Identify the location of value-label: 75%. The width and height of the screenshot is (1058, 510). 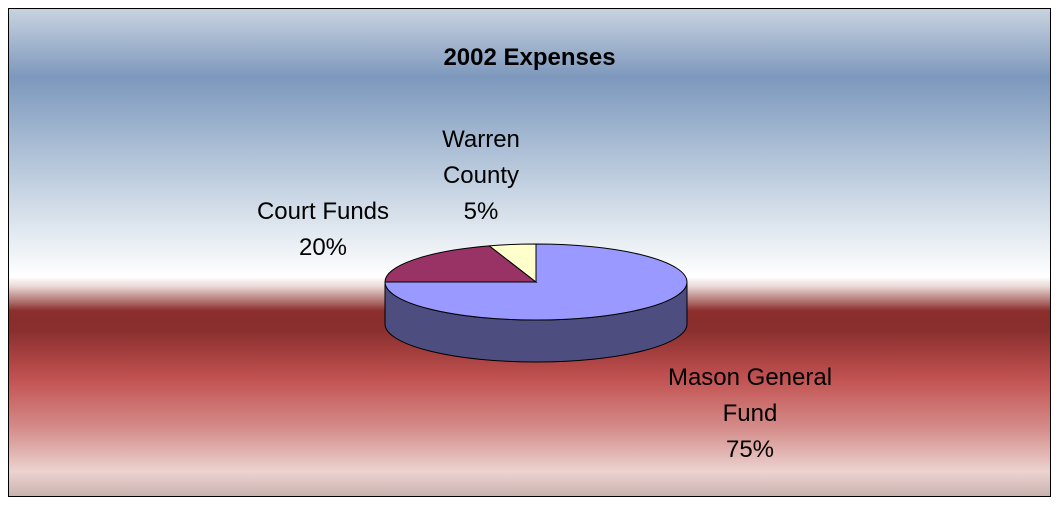
(750, 449).